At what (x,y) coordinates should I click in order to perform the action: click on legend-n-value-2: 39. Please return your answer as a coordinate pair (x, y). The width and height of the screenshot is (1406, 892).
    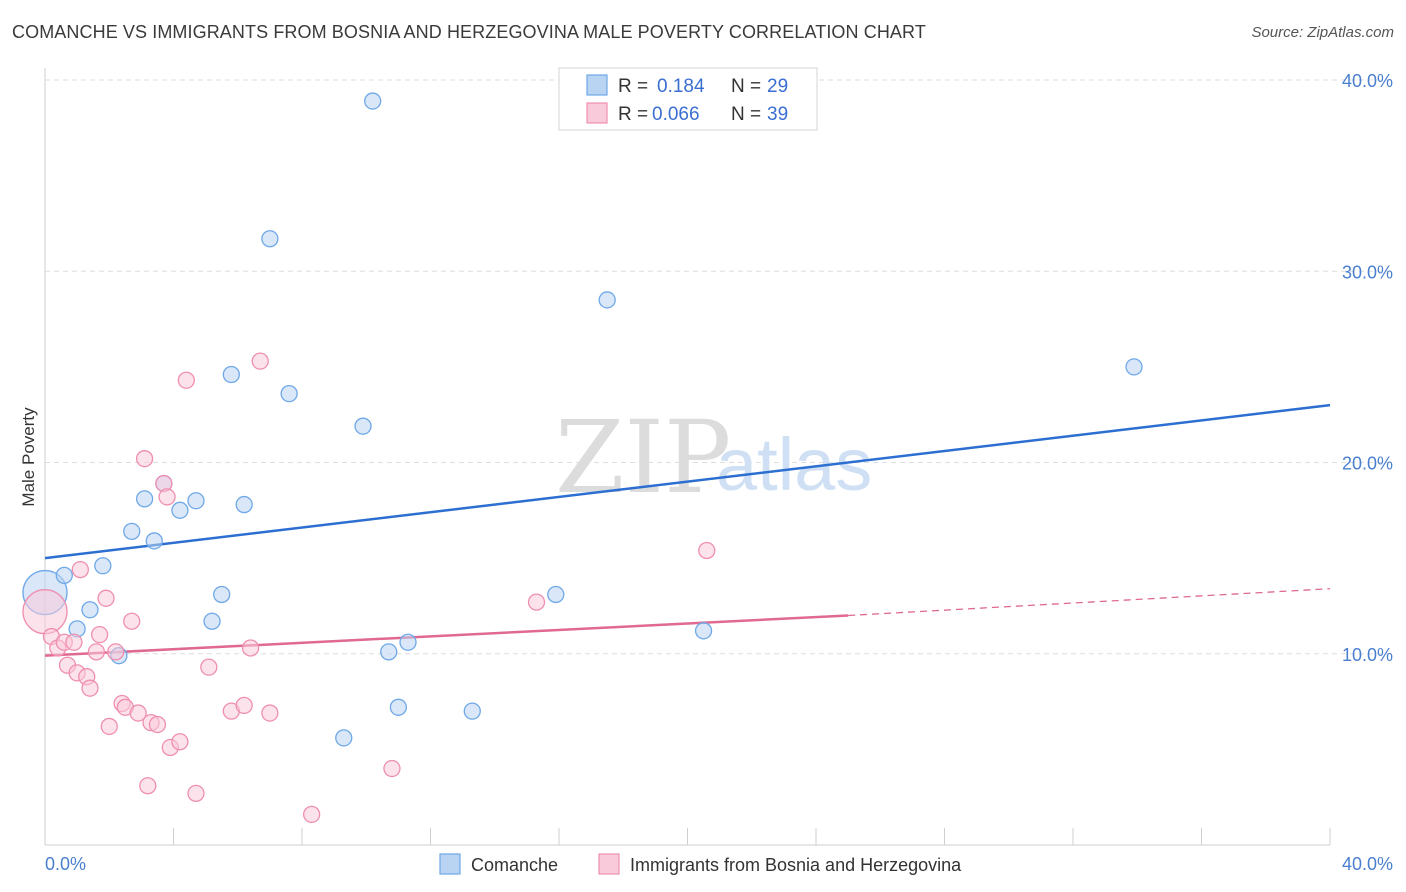
    Looking at the image, I should click on (777, 114).